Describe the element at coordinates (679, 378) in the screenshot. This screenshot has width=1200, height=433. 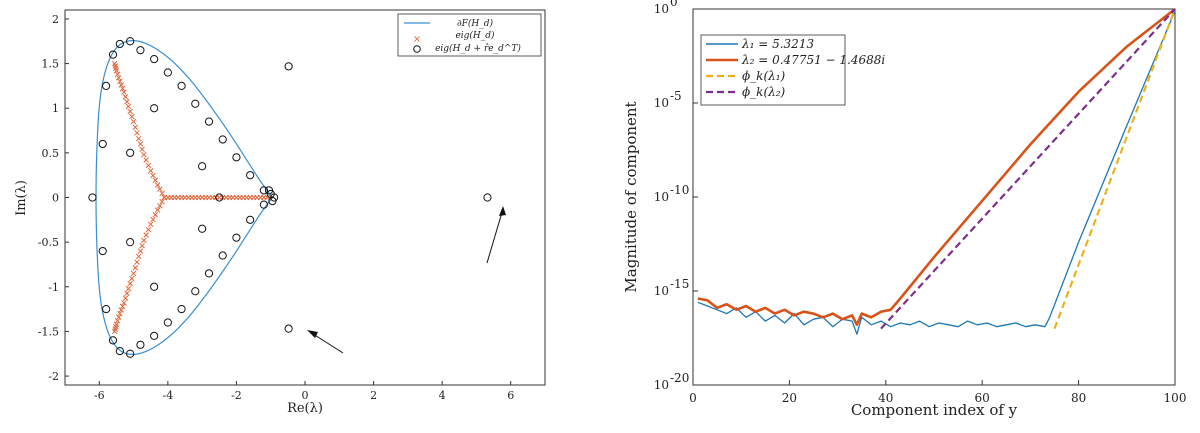
I see `right-y-tick-exponent: -20` at that location.